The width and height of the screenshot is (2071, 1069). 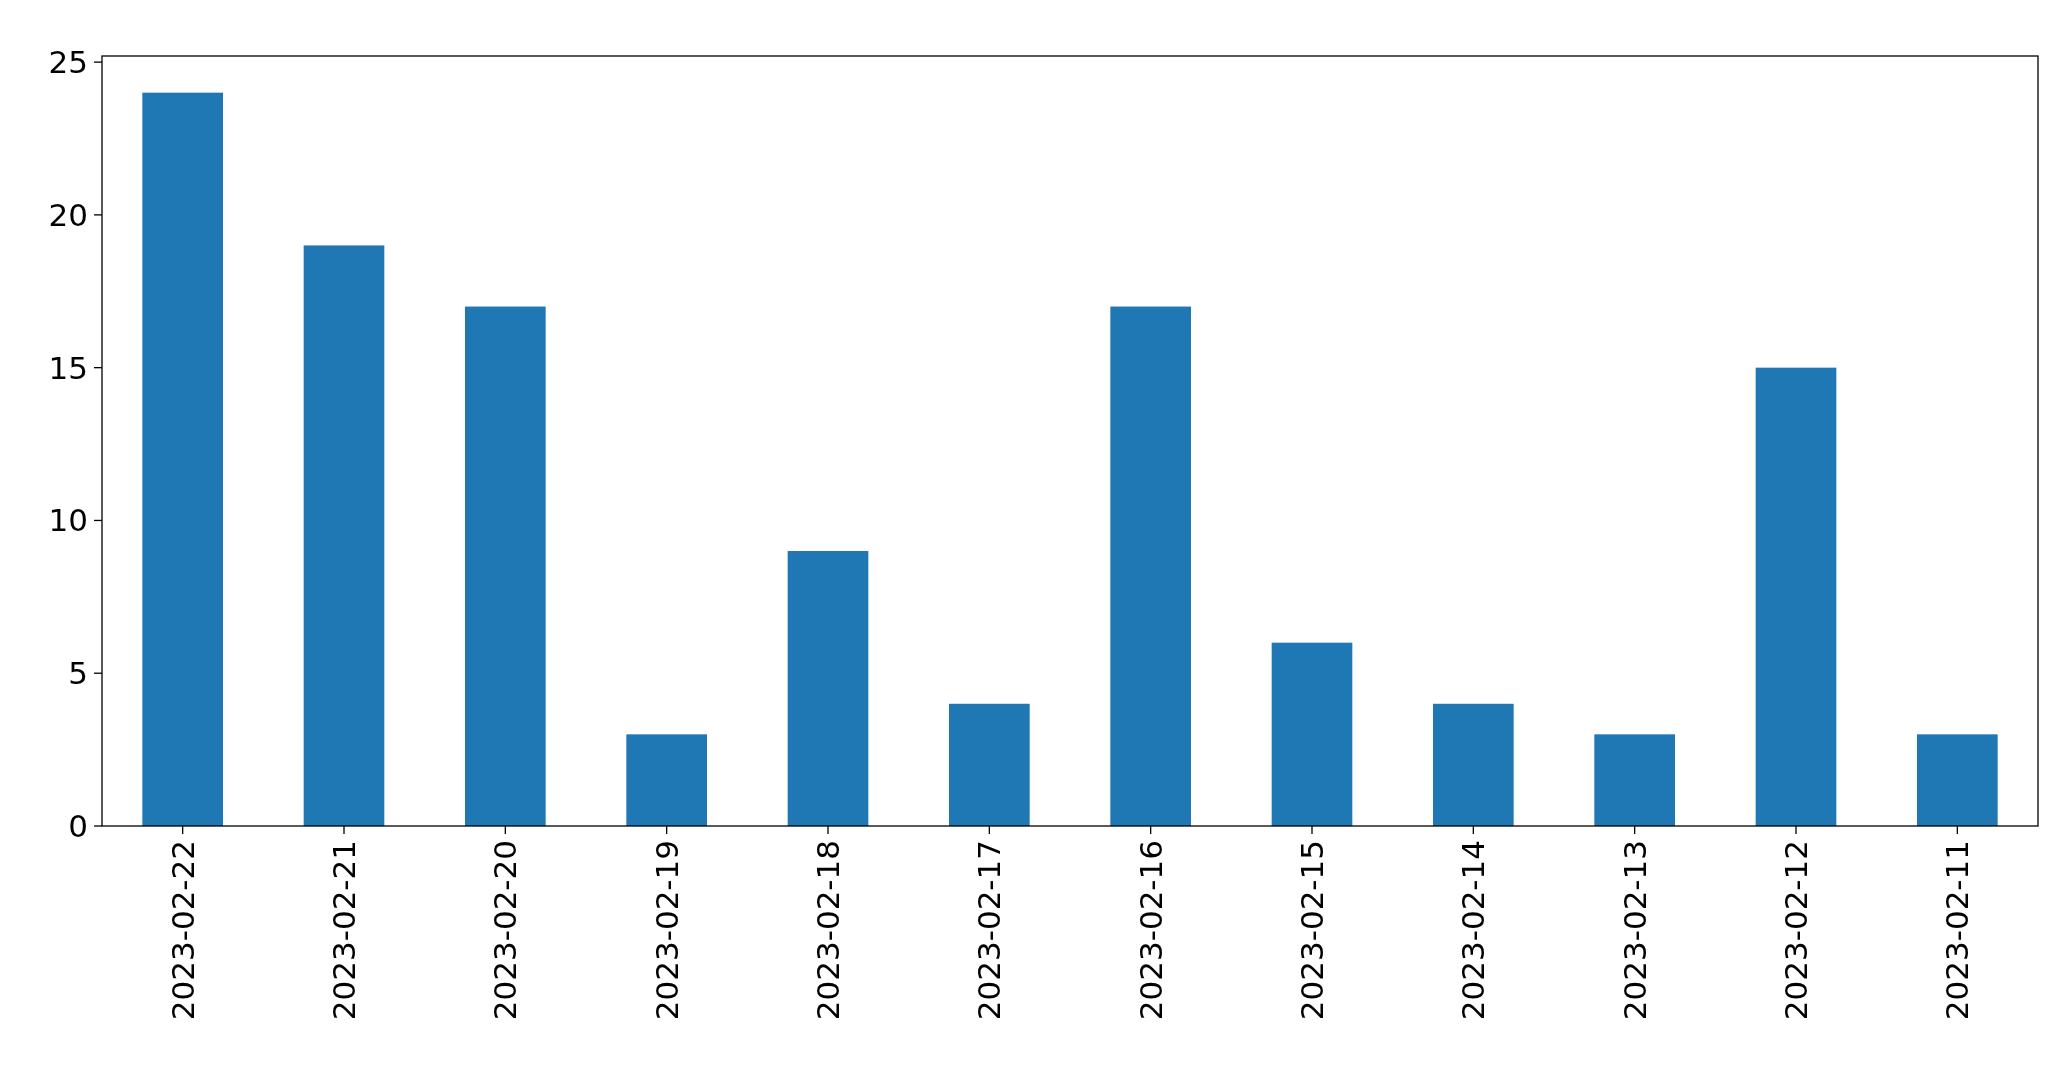 I want to click on y-tick-label: 10, so click(x=68, y=520).